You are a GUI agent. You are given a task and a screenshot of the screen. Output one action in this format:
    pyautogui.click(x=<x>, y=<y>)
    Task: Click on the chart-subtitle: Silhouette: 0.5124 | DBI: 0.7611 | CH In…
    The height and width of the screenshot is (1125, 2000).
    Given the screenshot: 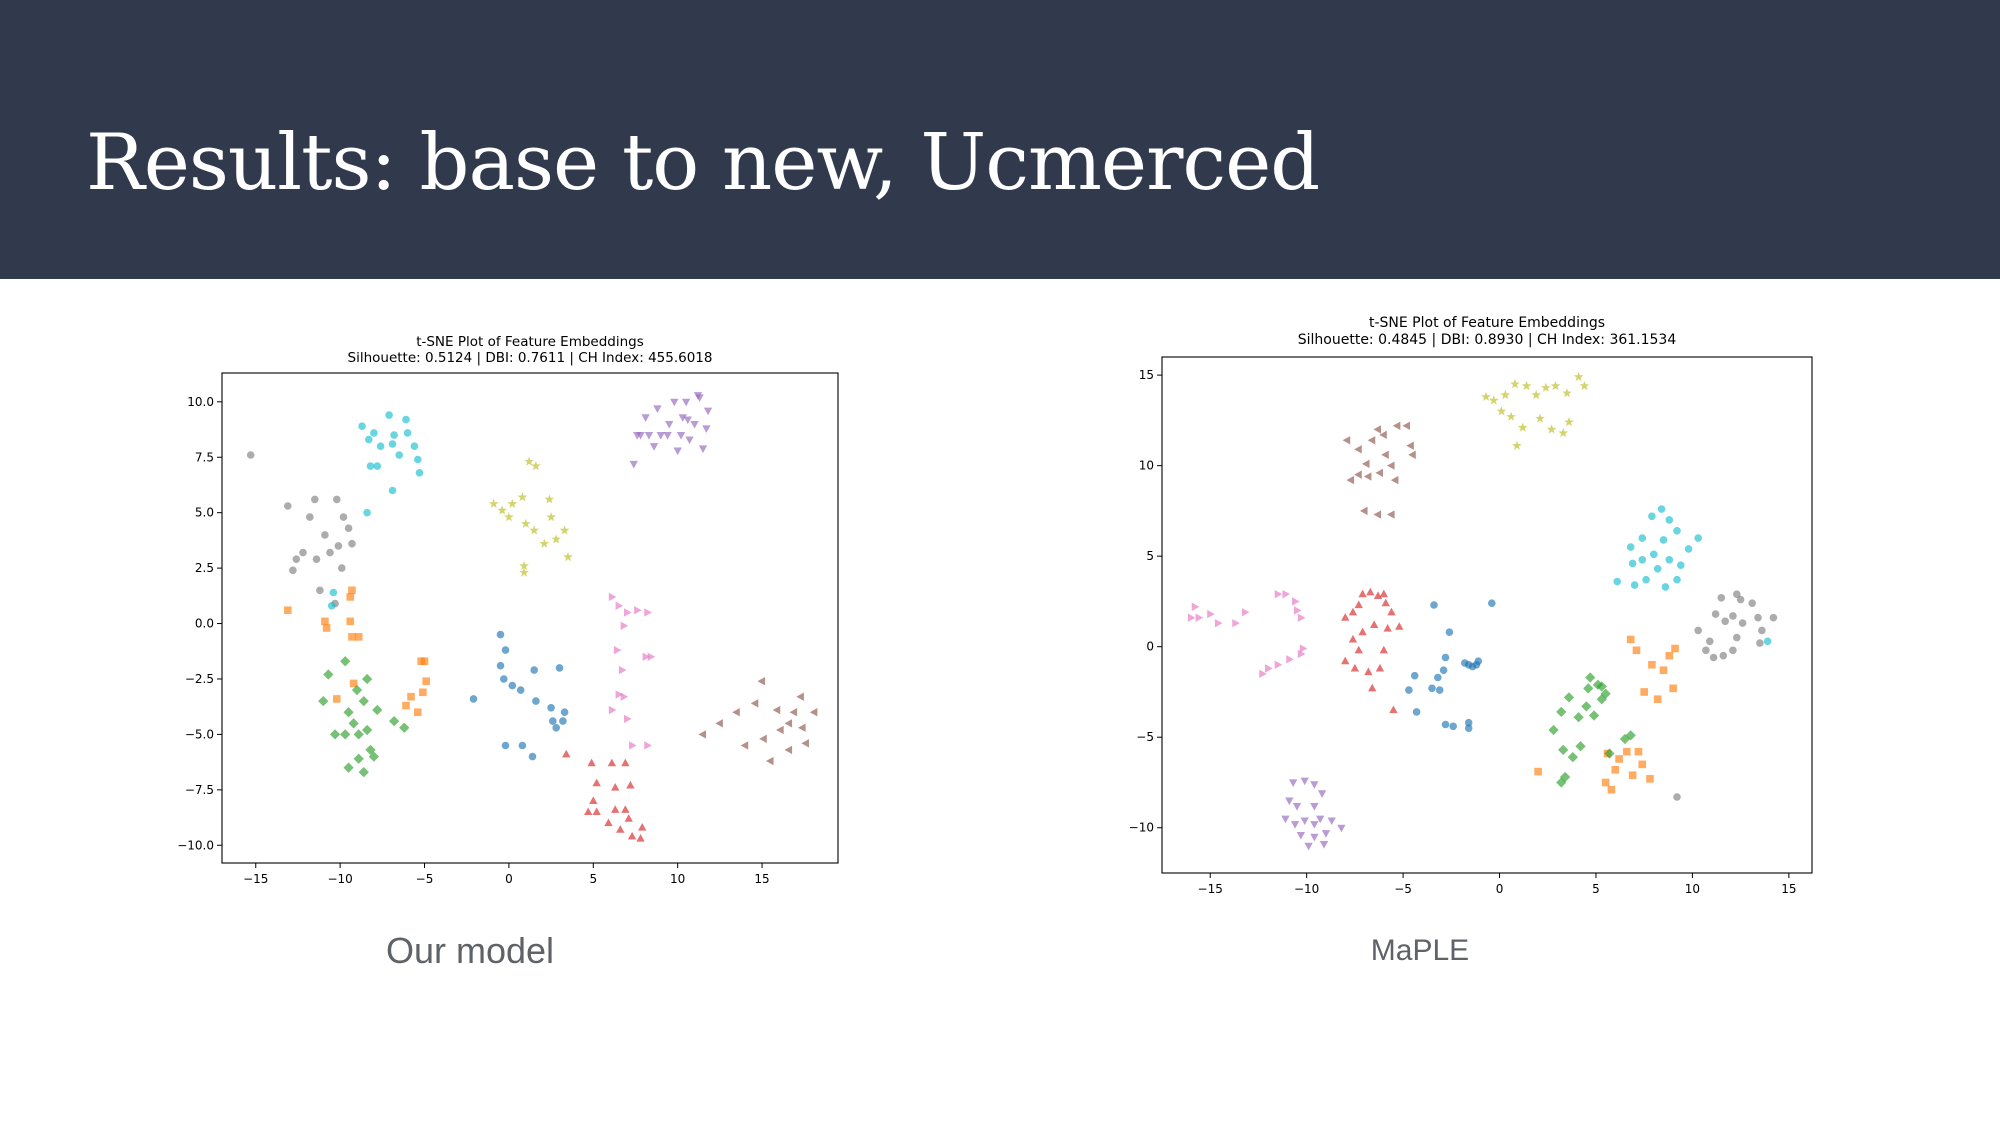 What is the action you would take?
    pyautogui.click(x=530, y=358)
    